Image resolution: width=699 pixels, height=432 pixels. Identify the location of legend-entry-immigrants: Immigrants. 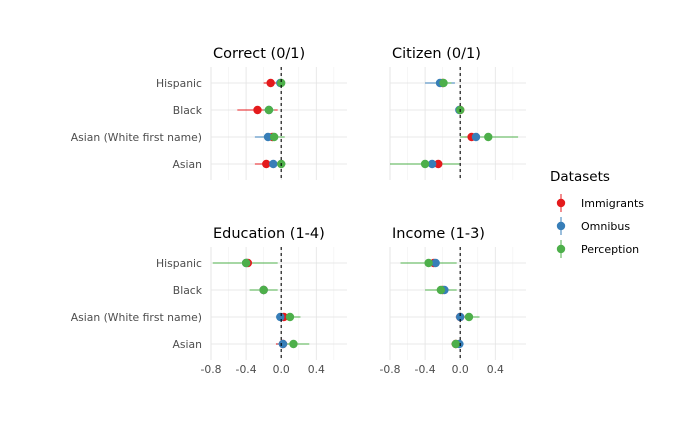
(600, 203).